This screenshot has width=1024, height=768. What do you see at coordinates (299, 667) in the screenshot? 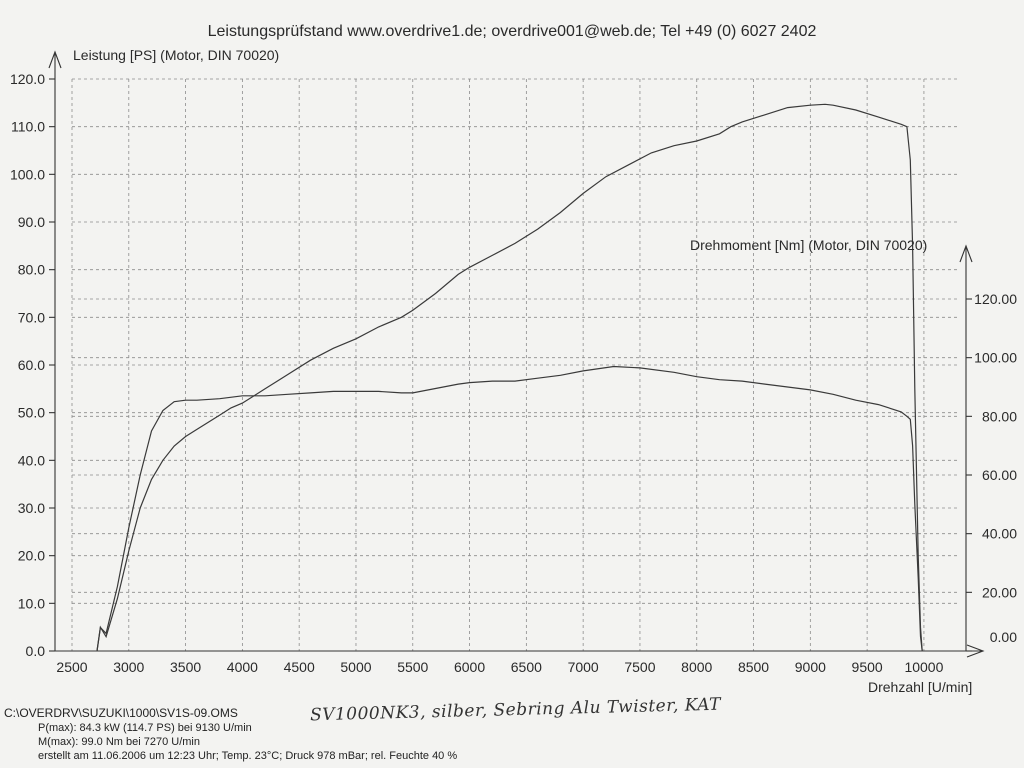
I see `x-tick-label: 4500` at bounding box center [299, 667].